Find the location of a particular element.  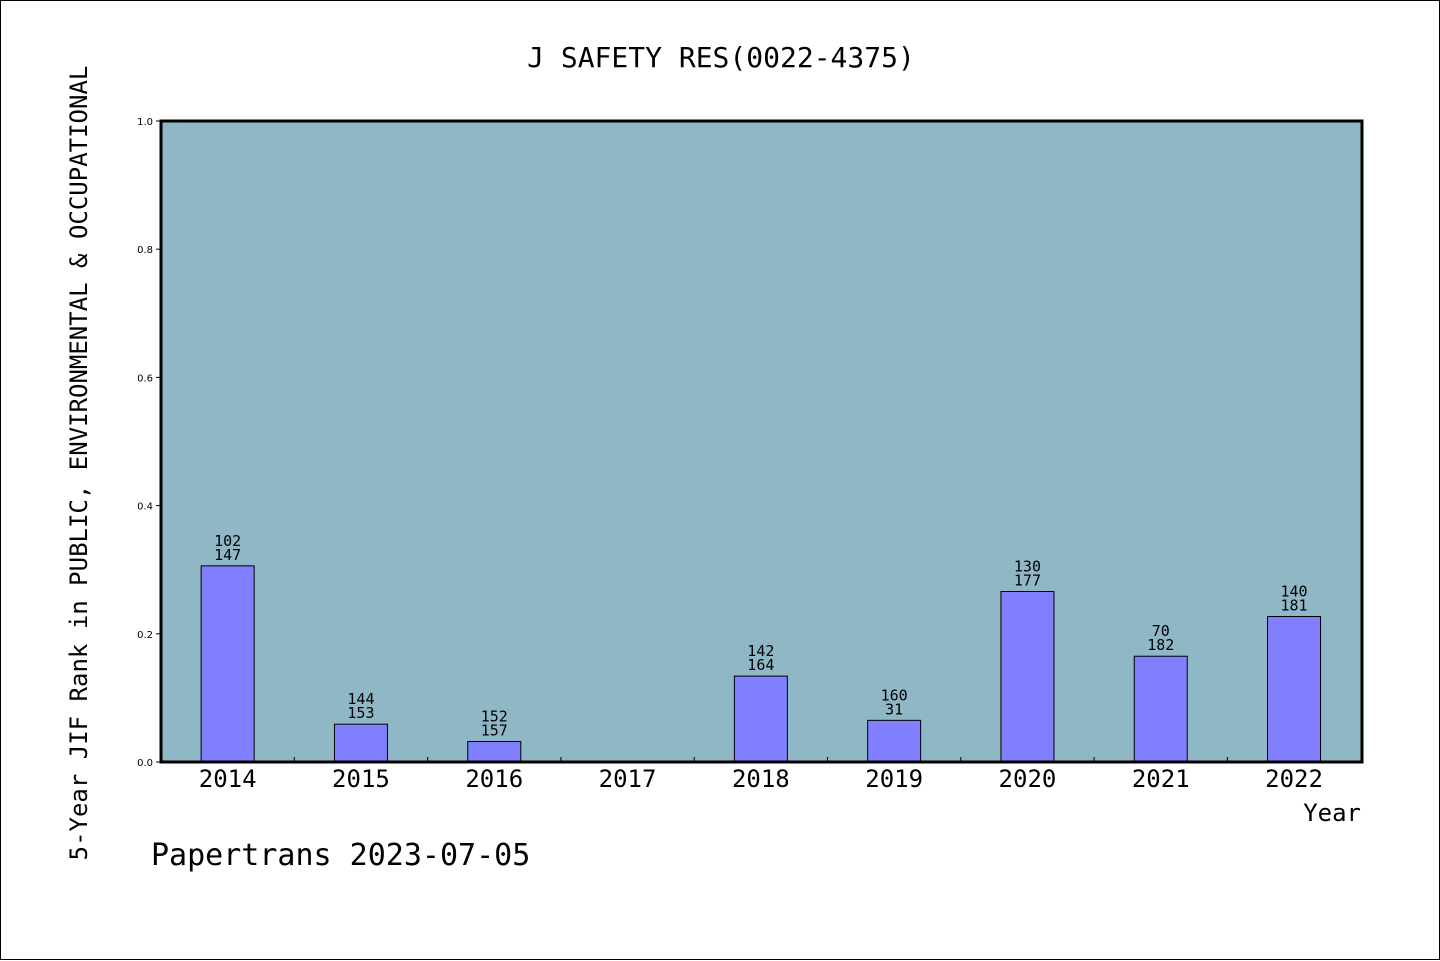

bar-label-top: 130 is located at coordinates (1027, 566).